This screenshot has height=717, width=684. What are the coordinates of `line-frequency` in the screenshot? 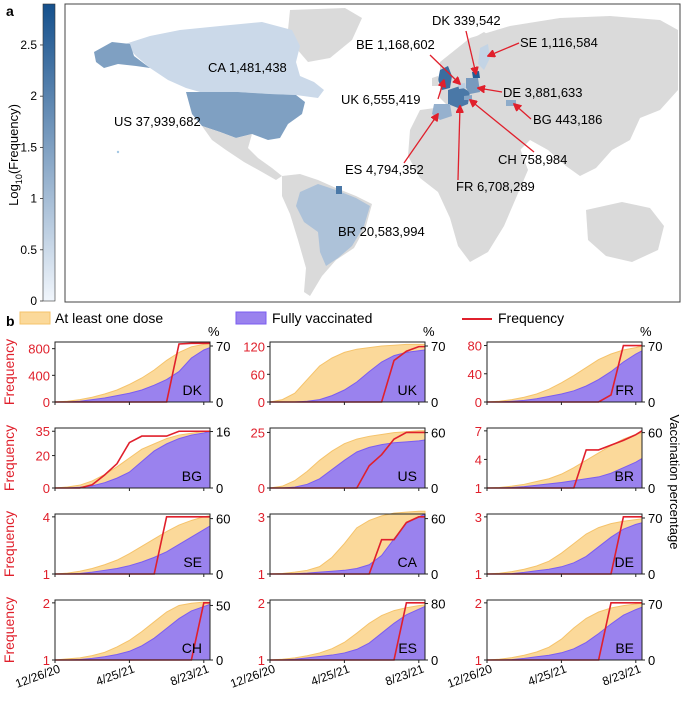 It's located at (132, 459).